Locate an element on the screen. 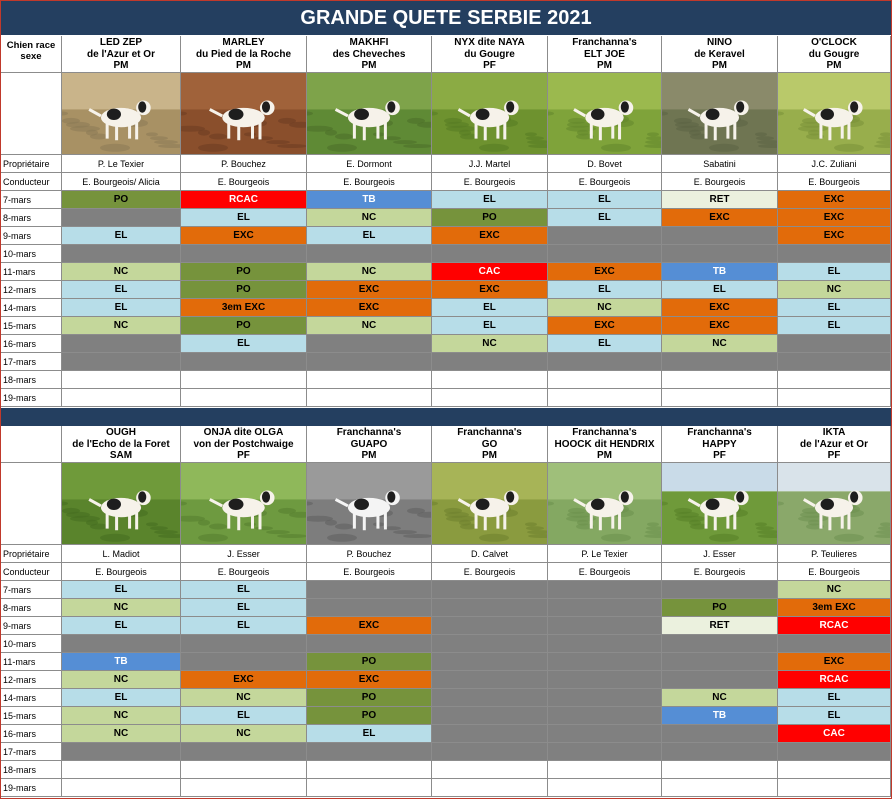 This screenshot has width=892, height=799. date-label: 14-mars is located at coordinates (31, 308).